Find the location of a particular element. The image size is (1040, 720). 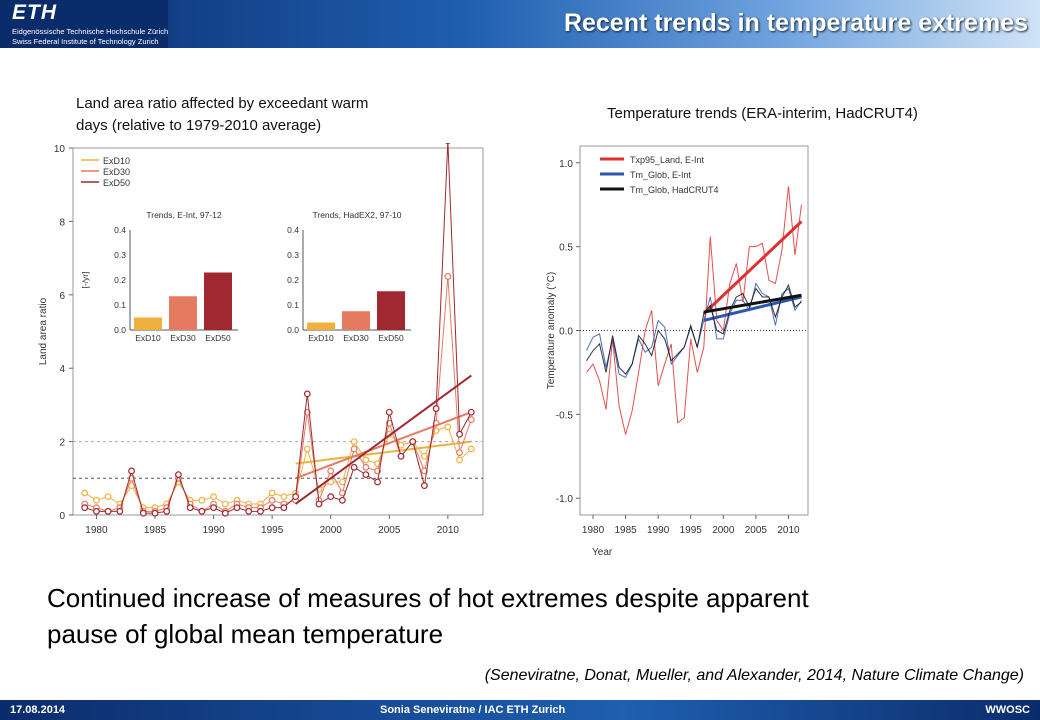

trend-line-ExD50 is located at coordinates (383, 439).